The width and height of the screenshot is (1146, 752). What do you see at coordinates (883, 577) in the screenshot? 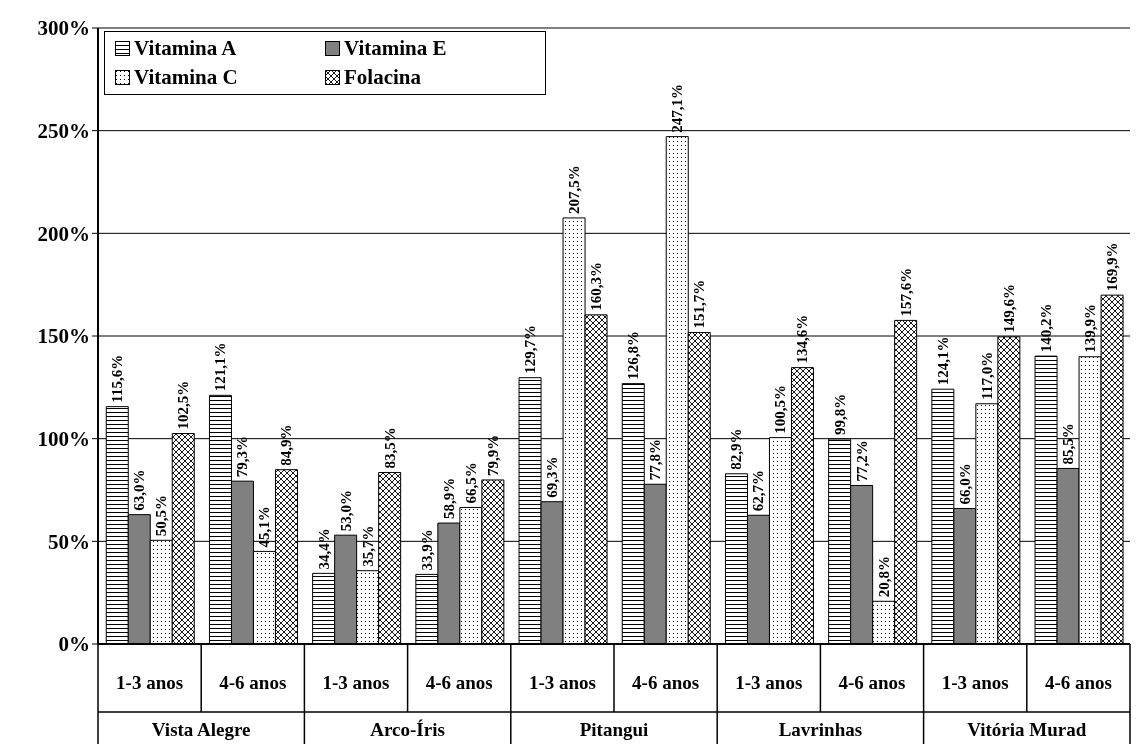
I see `data-label: 20,8%` at bounding box center [883, 577].